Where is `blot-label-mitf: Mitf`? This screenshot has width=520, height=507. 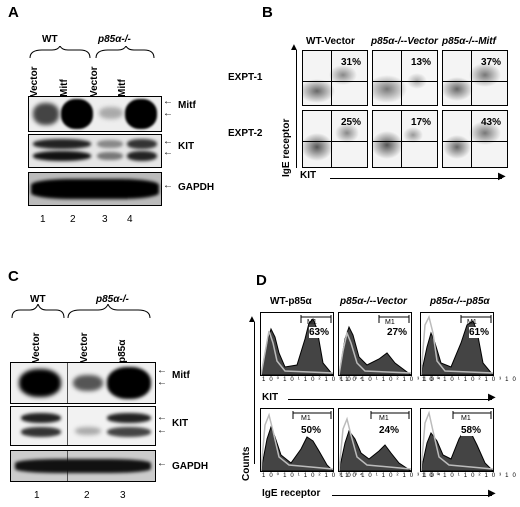
blot-label-mitf: Mitf is located at coordinates (187, 105).